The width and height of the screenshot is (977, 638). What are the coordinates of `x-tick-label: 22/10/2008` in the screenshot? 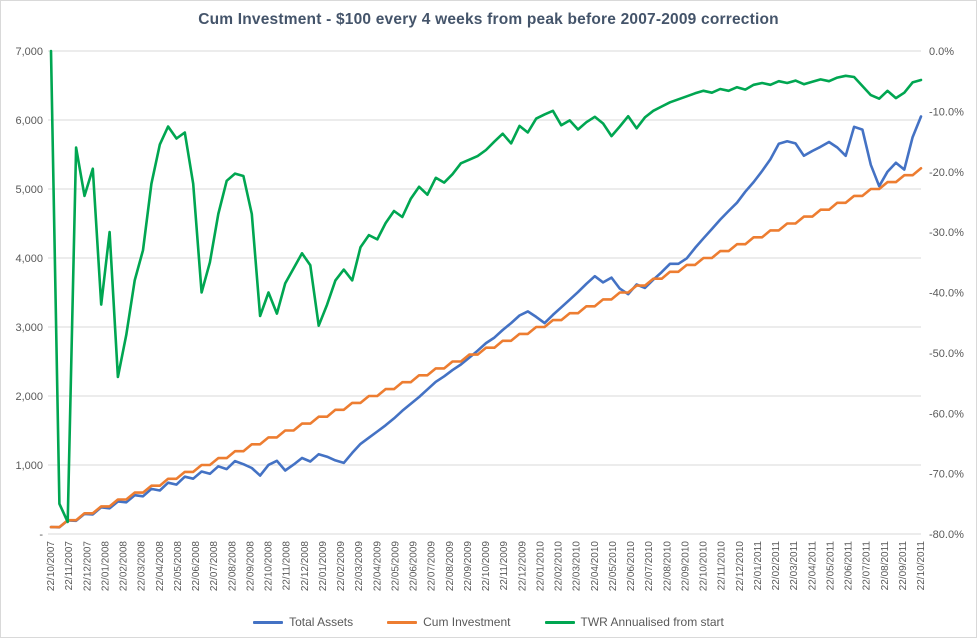 It's located at (269, 566).